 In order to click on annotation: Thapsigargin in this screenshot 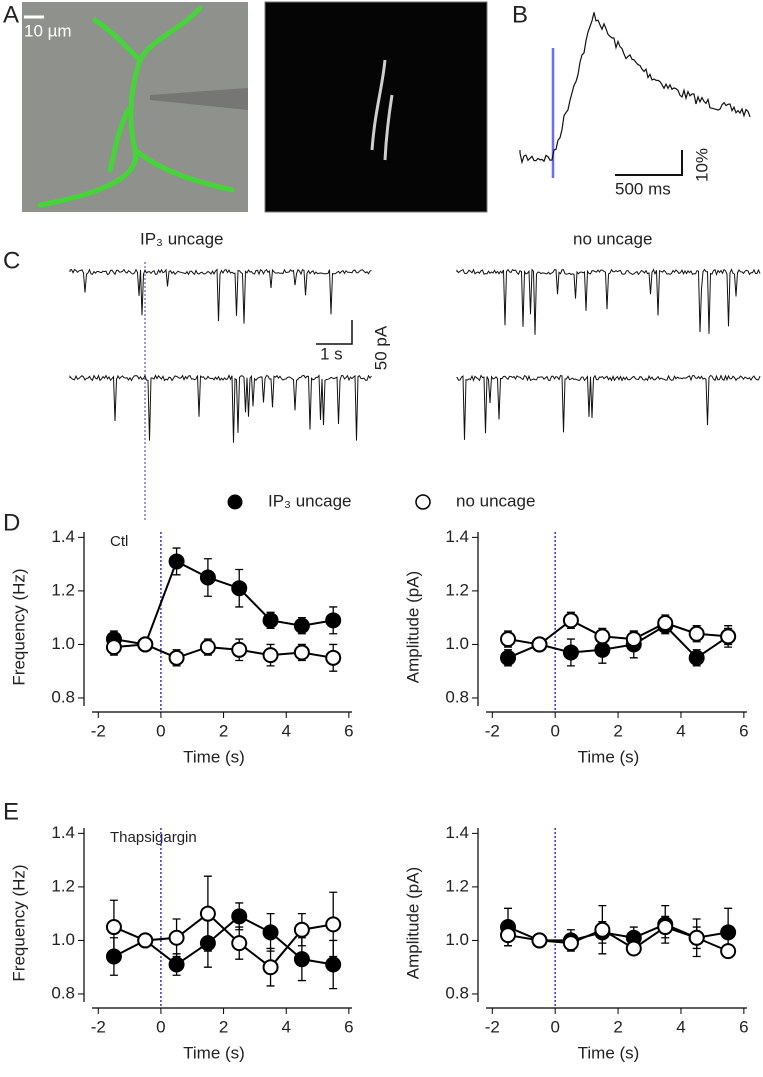, I will do `click(153, 837)`.